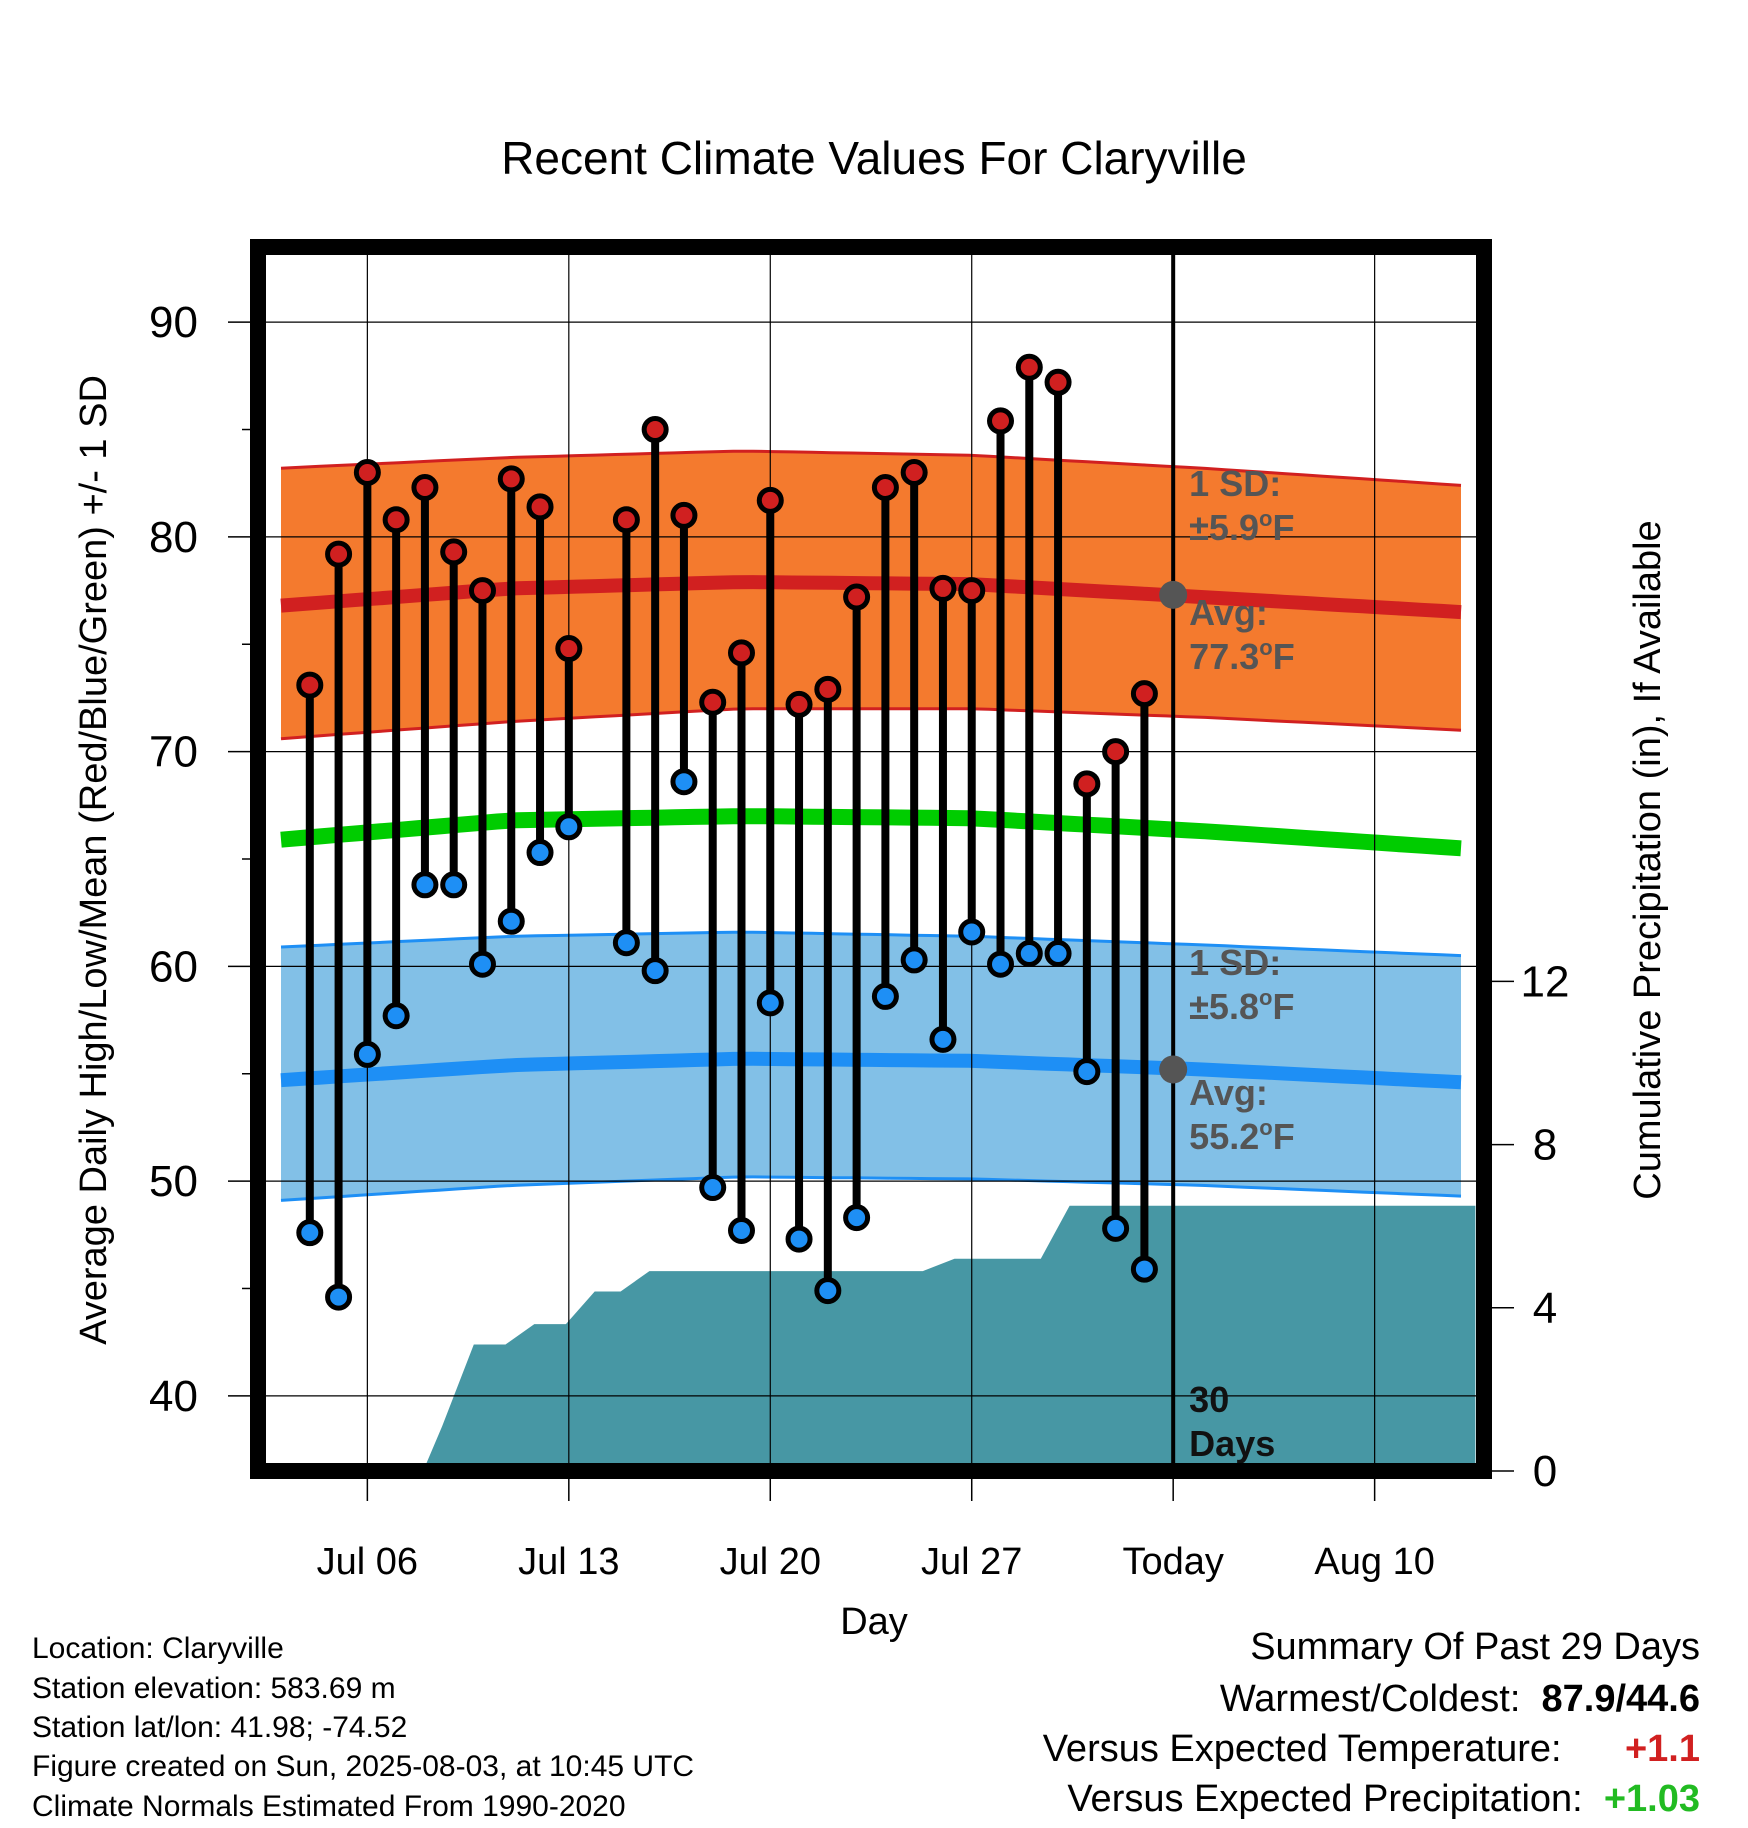  What do you see at coordinates (1241, 527) in the screenshot?
I see `high-sd-value: ±5.9oF` at bounding box center [1241, 527].